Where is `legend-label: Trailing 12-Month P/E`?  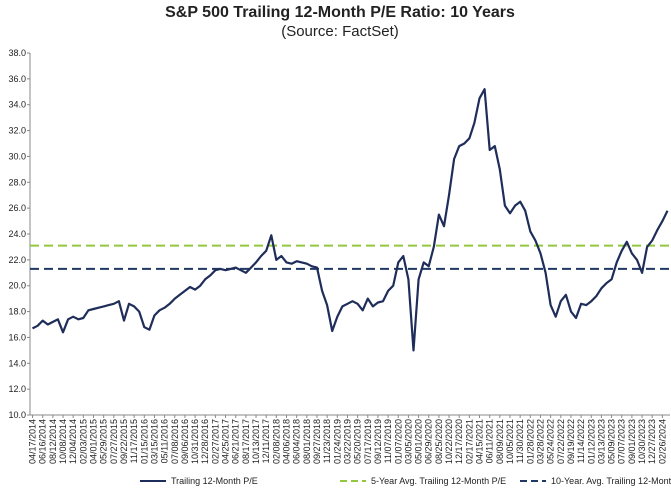 legend-label: Trailing 12-Month P/E is located at coordinates (214, 481).